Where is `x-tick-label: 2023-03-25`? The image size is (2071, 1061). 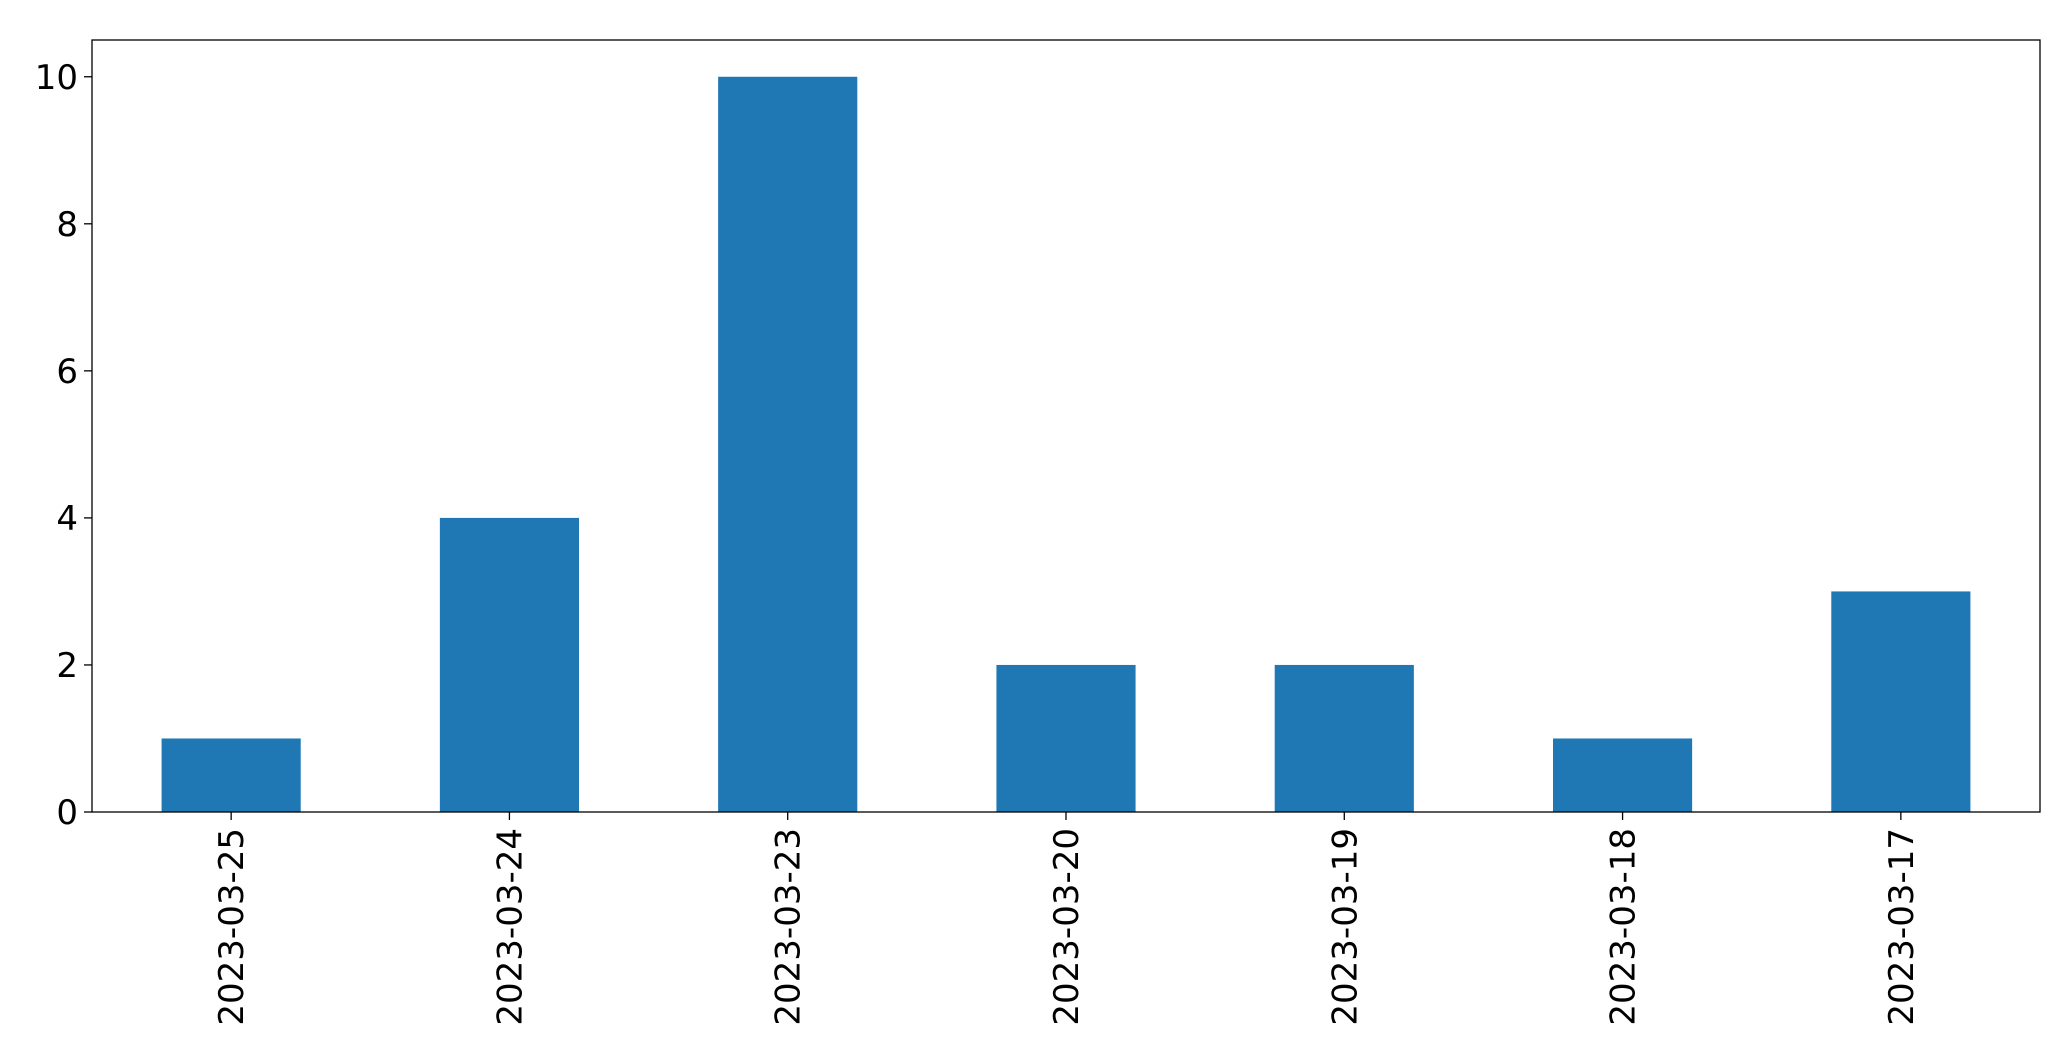
x-tick-label: 2023-03-25 is located at coordinates (232, 927).